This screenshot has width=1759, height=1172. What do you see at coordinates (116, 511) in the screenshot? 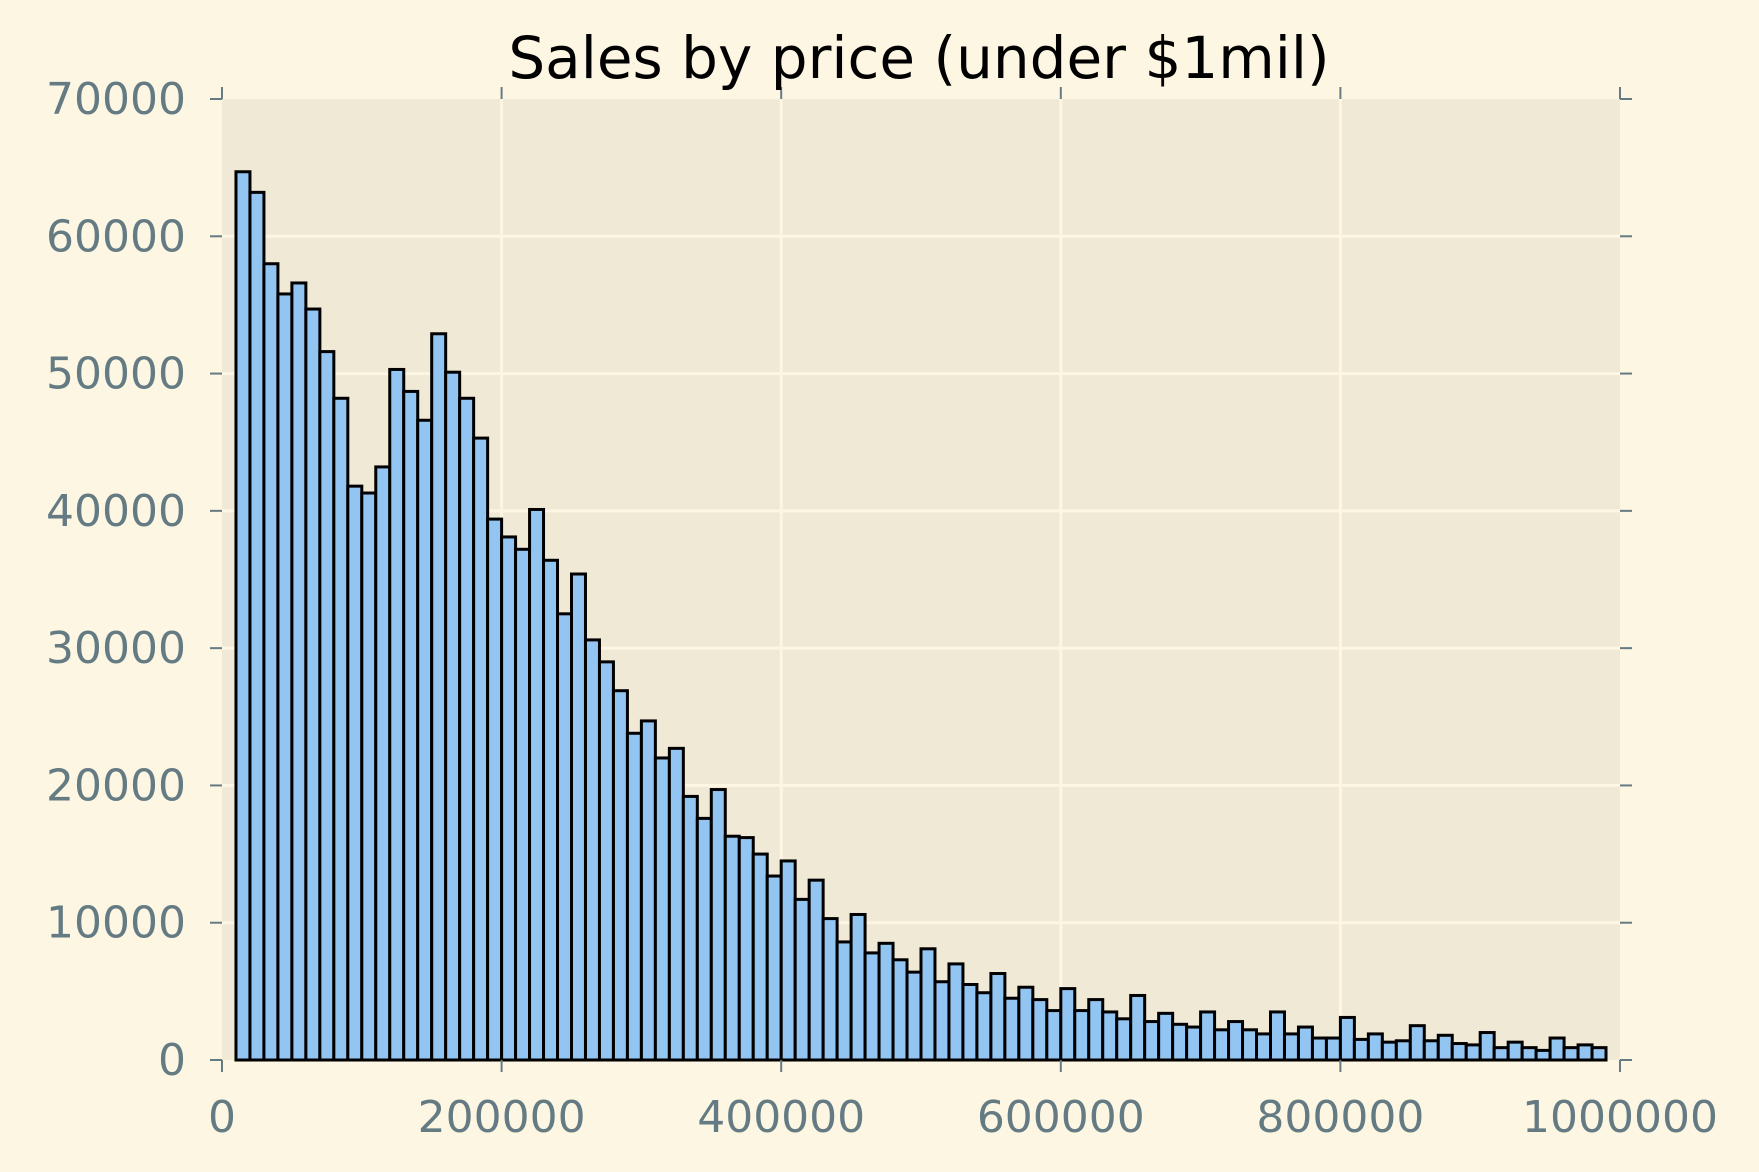
I see `y-tick-label-4: 40000` at bounding box center [116, 511].